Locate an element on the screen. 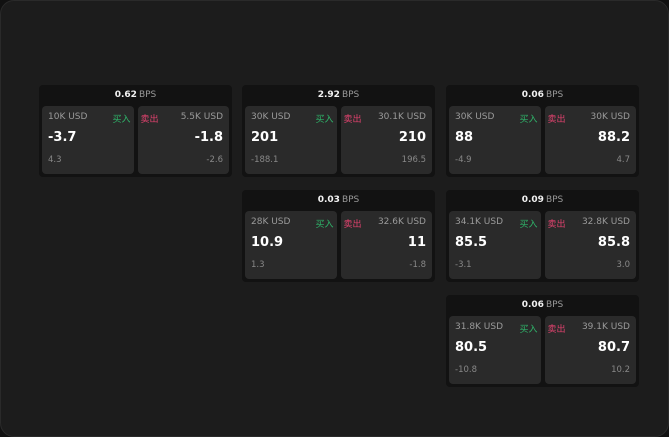 The image size is (669, 437). spread-value: 2.92 is located at coordinates (328, 95).